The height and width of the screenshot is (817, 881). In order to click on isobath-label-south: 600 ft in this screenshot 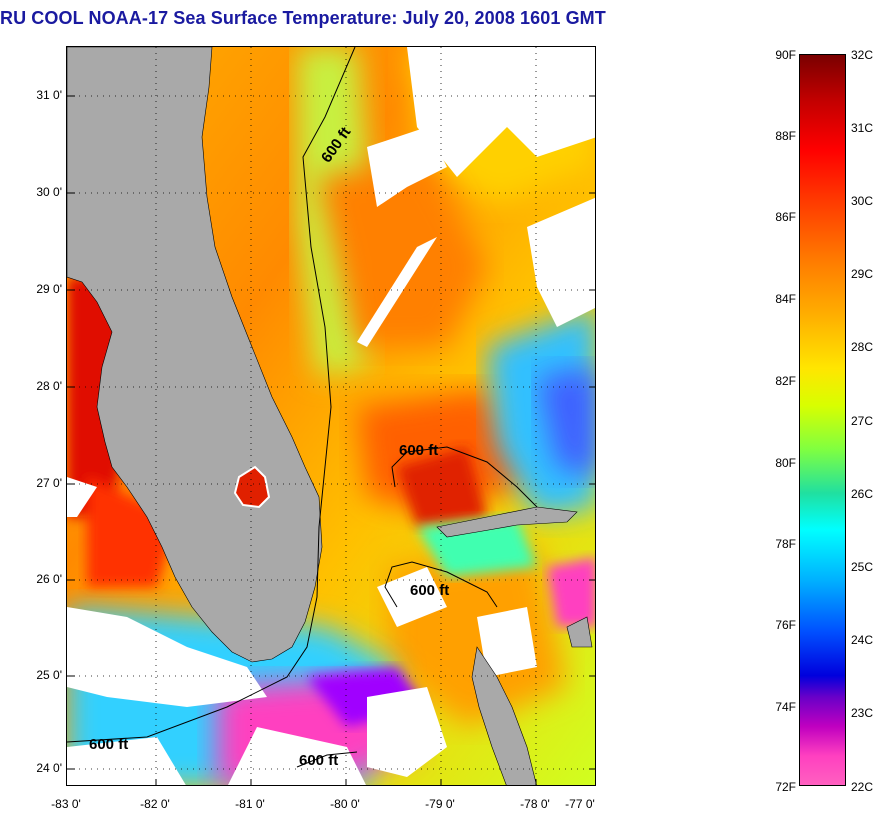, I will do `click(318, 760)`.